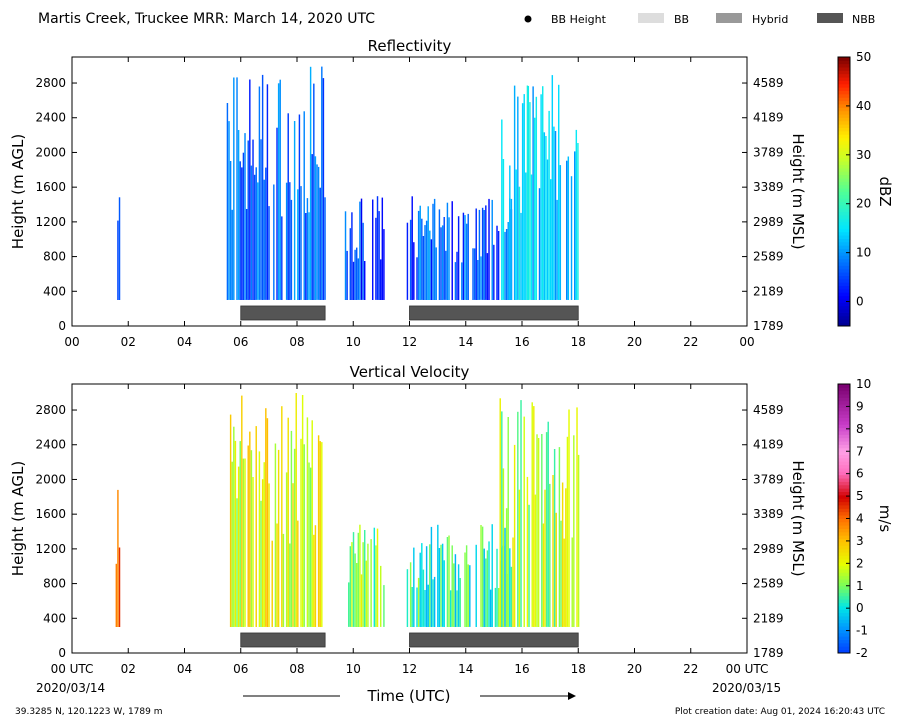 This screenshot has height=725, width=900. Describe the element at coordinates (770, 19) in the screenshot. I see `legend-hybrid-label: Hybrid` at that location.